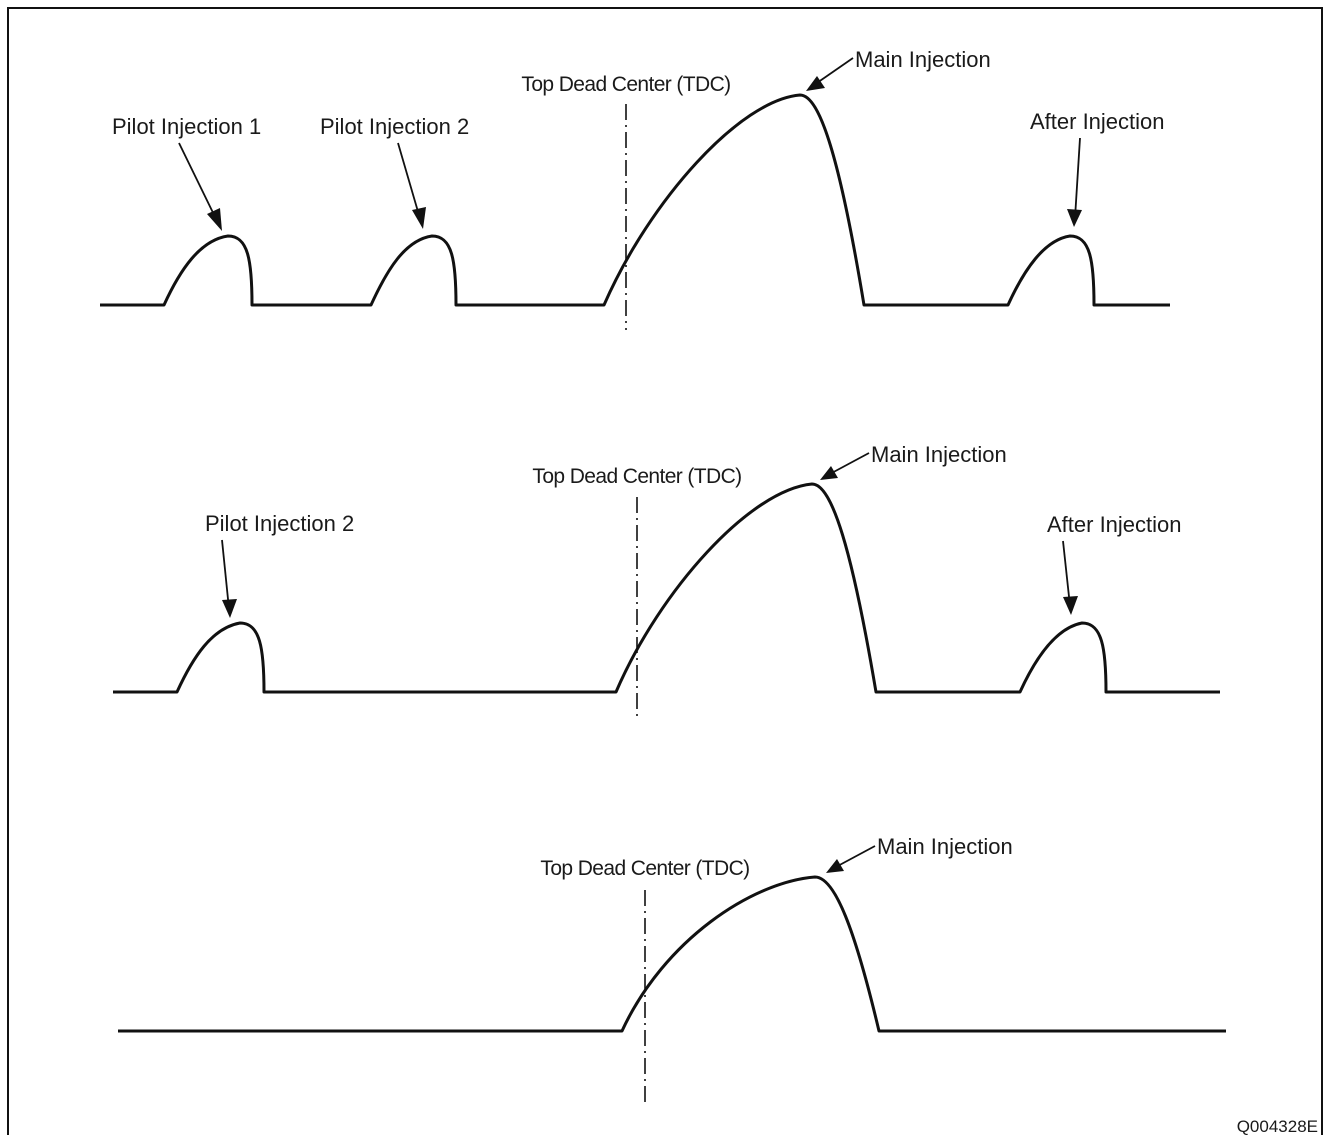 This screenshot has height=1135, width=1330. Describe the element at coordinates (186, 126) in the screenshot. I see `pilot-injection-1-label: Pilot Injection 1` at that location.